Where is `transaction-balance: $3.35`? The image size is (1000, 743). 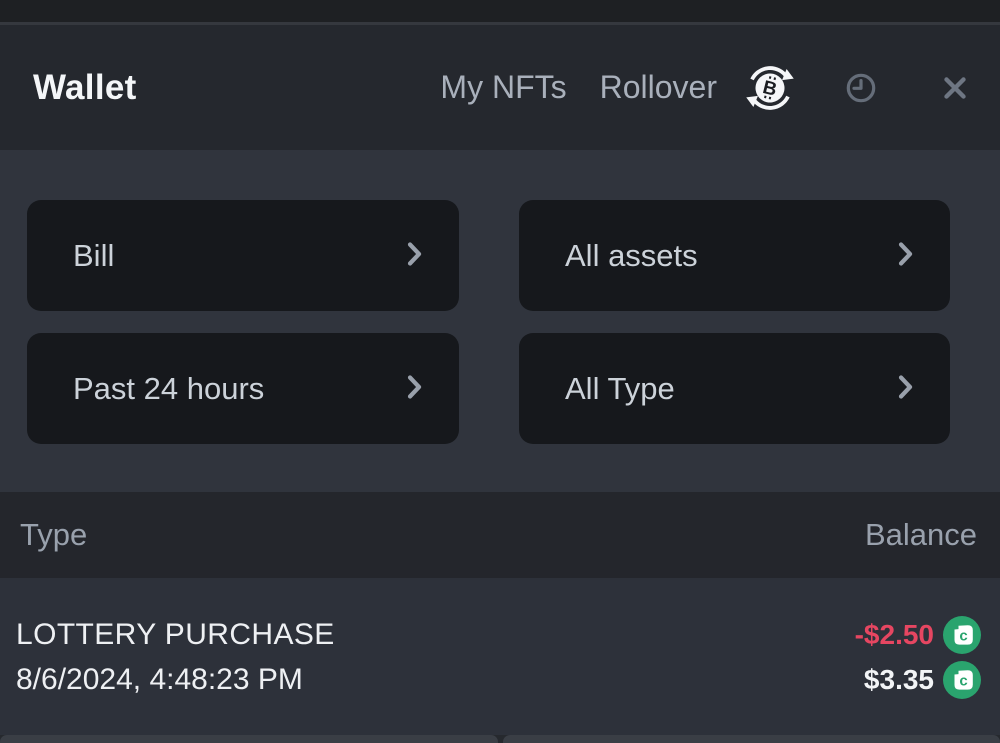
transaction-balance: $3.35 is located at coordinates (898, 679).